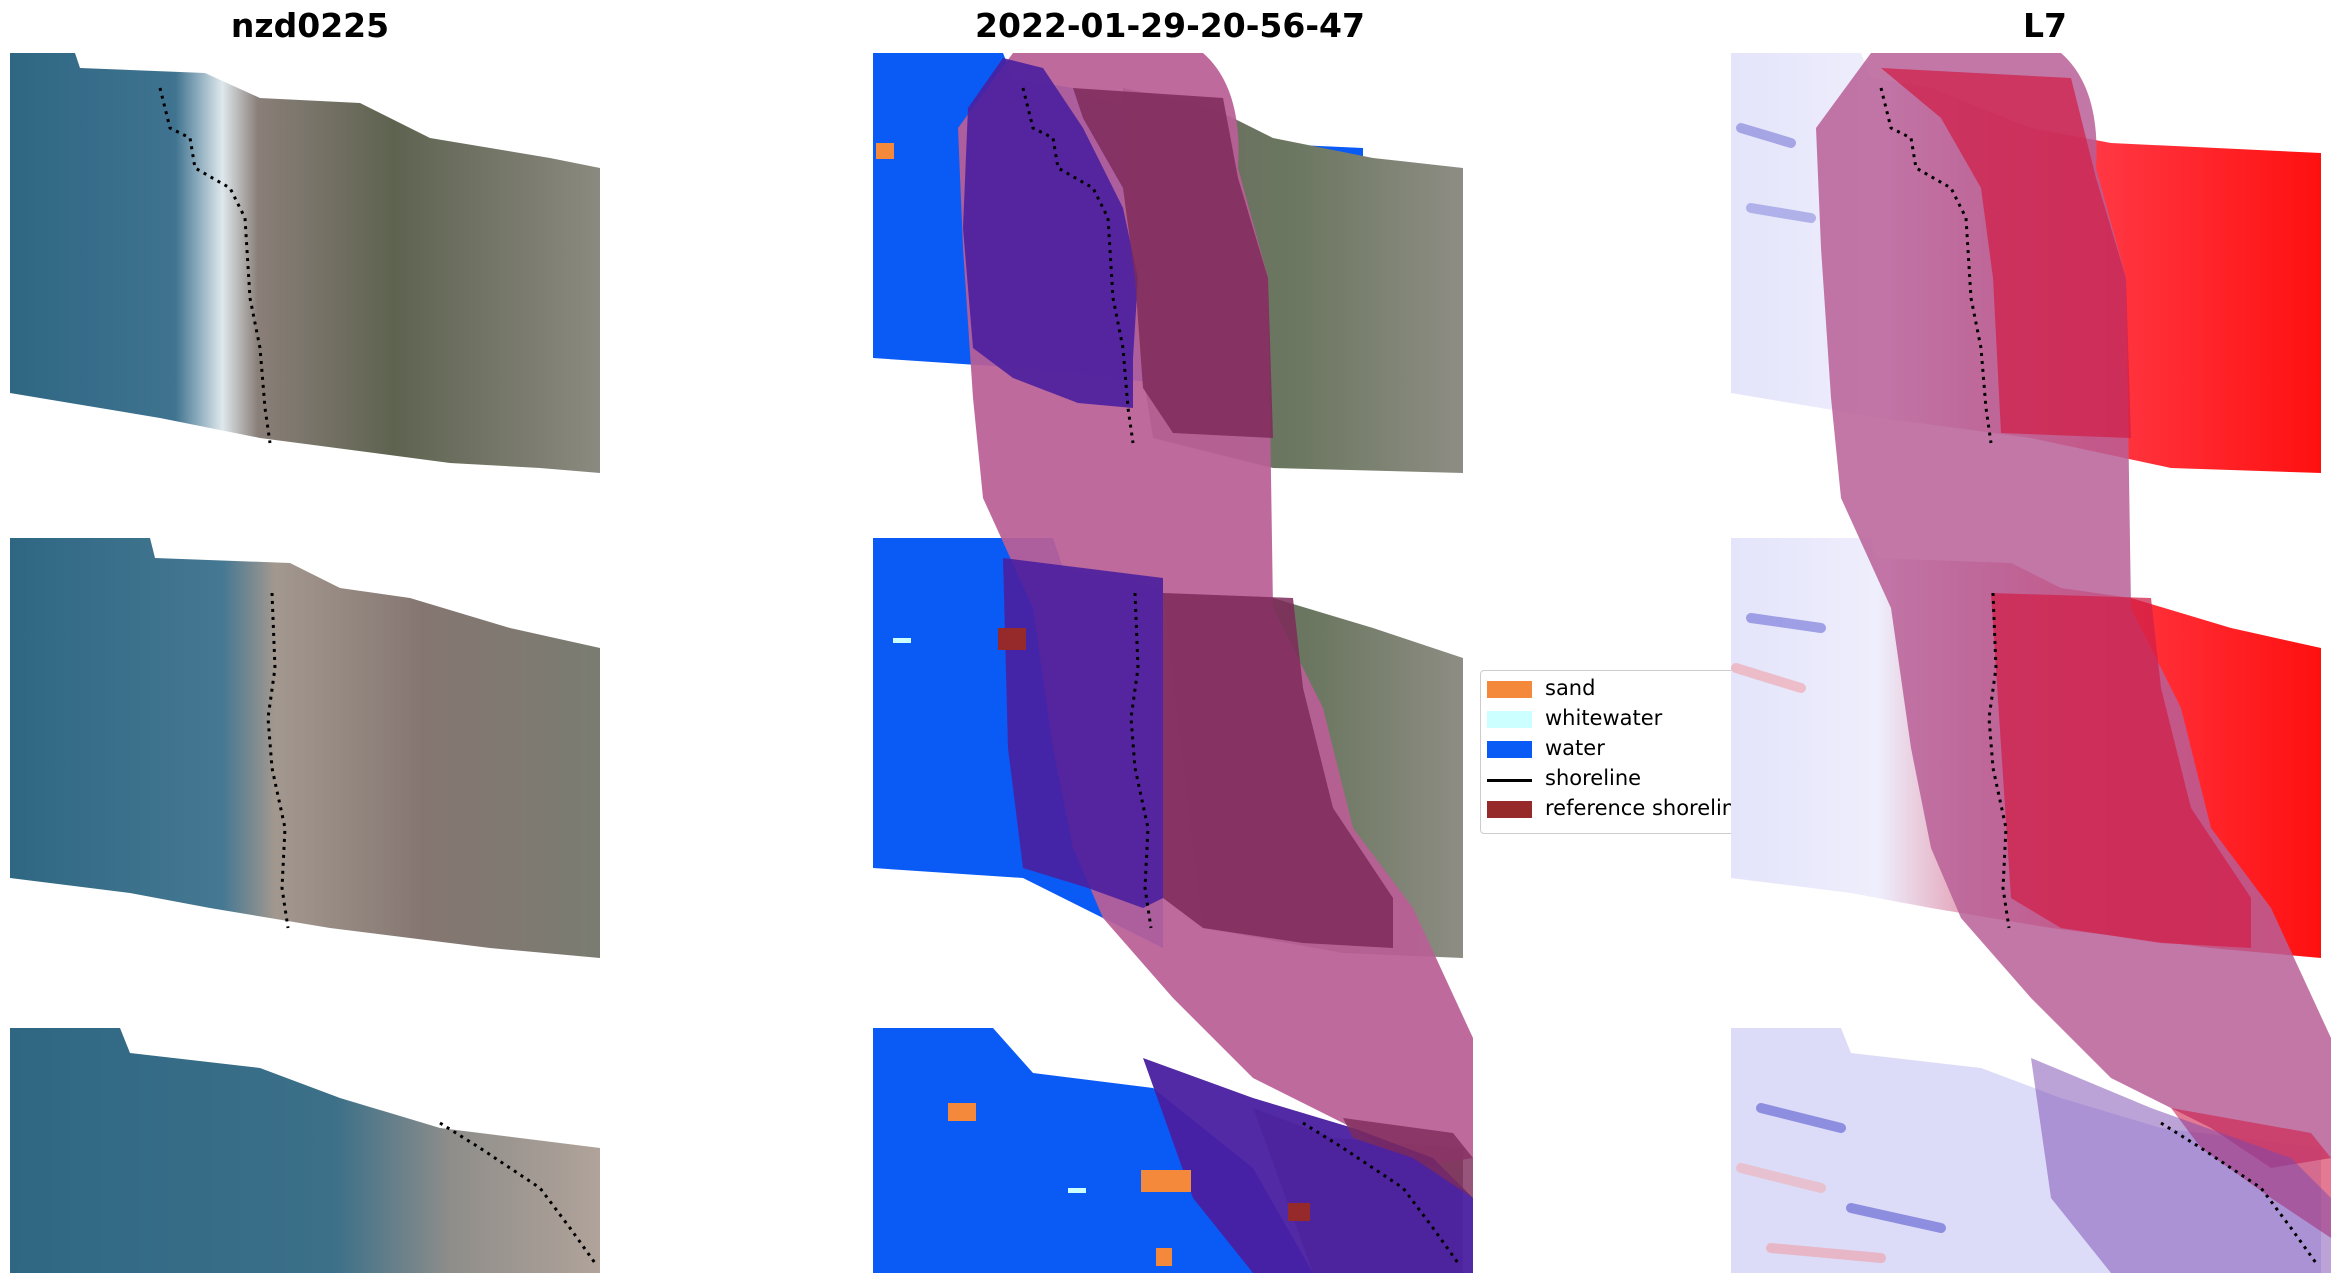 The image size is (2341, 1283). I want to click on legend-label: water, so click(1575, 748).